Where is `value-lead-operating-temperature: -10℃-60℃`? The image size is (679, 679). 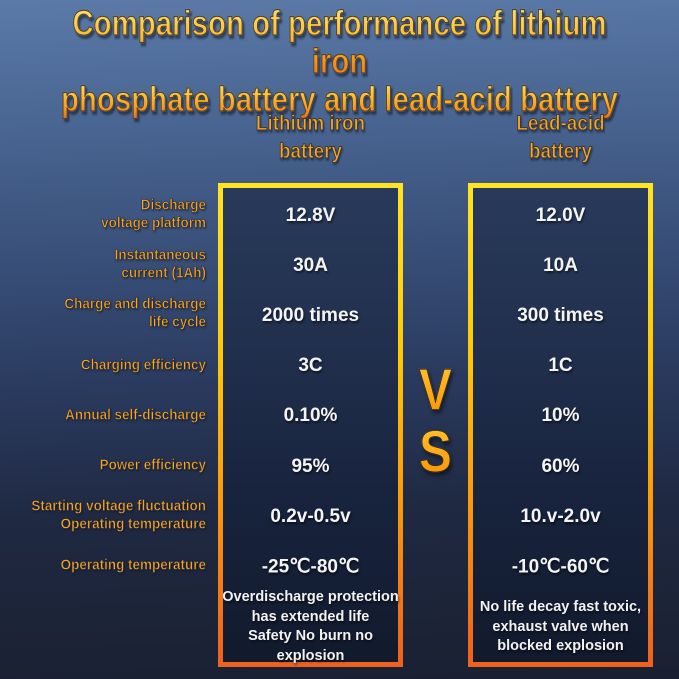
value-lead-operating-temperature: -10℃-60℃ is located at coordinates (560, 567).